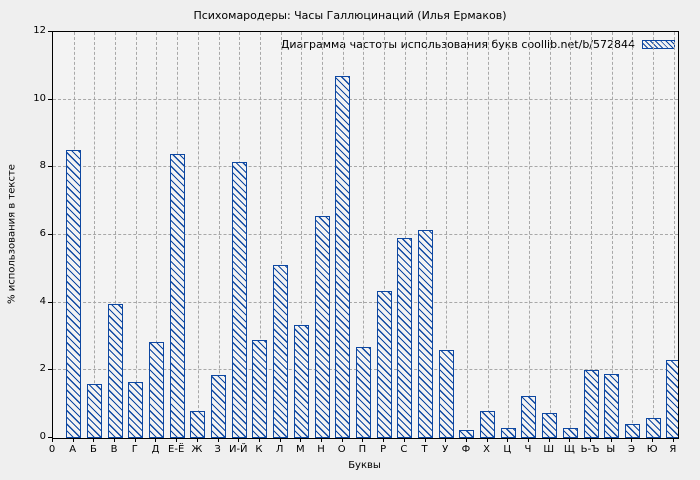 This screenshot has width=700, height=480. I want to click on x-tick-label: З, so click(217, 449).